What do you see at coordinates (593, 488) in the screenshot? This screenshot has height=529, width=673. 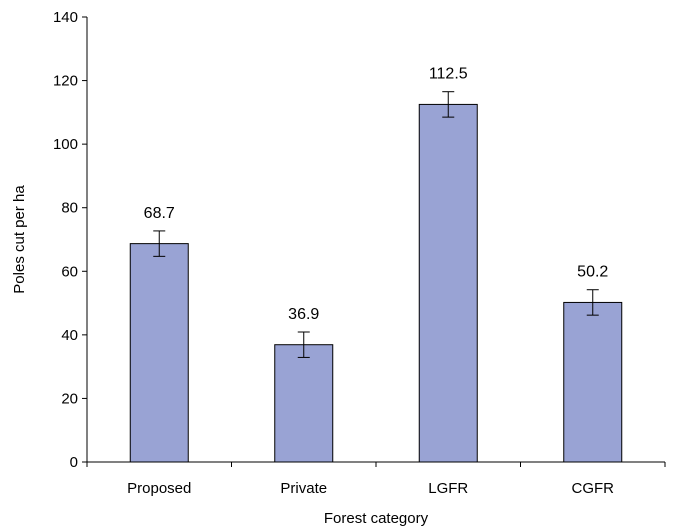 I see `x-tick-label: CGFR` at bounding box center [593, 488].